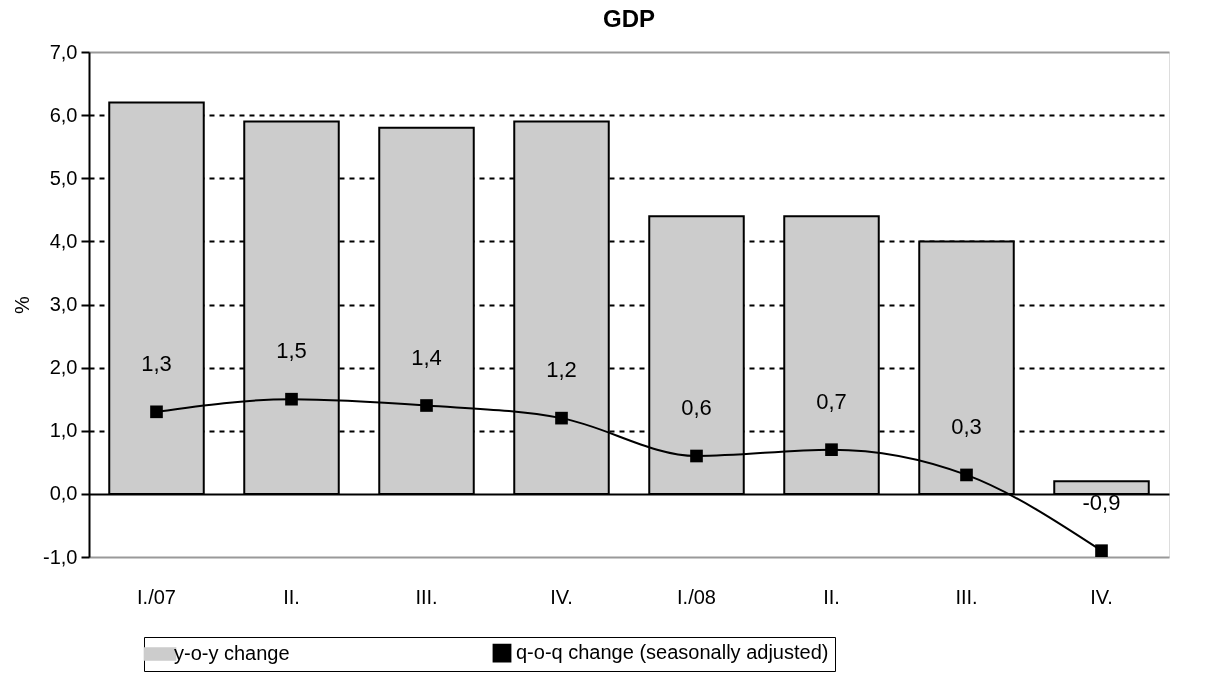  What do you see at coordinates (966, 426) in the screenshot?
I see `data-label: 0,3` at bounding box center [966, 426].